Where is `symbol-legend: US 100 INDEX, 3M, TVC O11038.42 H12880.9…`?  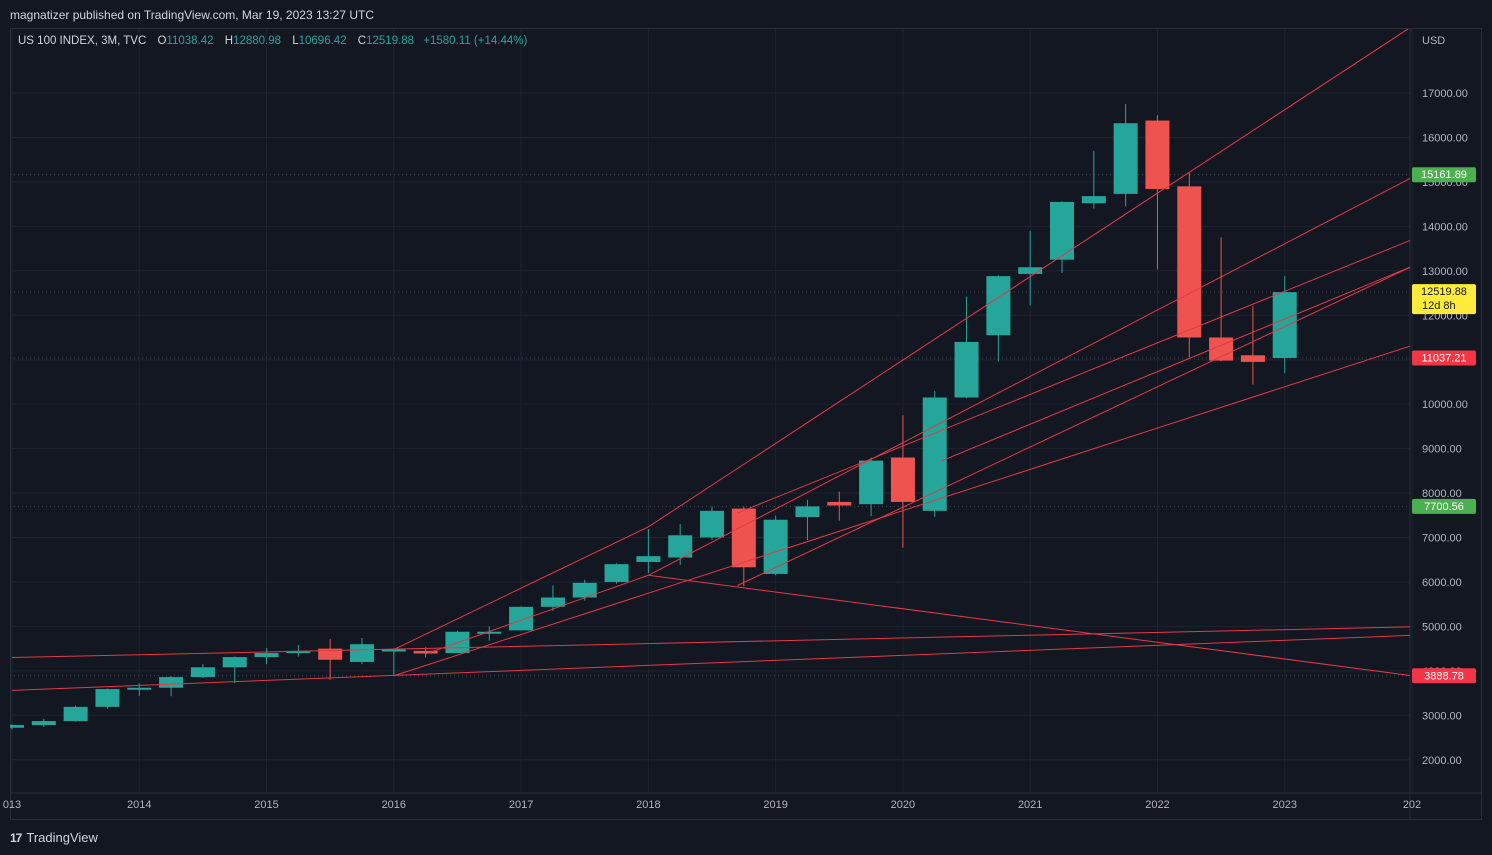
symbol-legend: US 100 INDEX, 3M, TVC O11038.42 H12880.9… is located at coordinates (272, 41).